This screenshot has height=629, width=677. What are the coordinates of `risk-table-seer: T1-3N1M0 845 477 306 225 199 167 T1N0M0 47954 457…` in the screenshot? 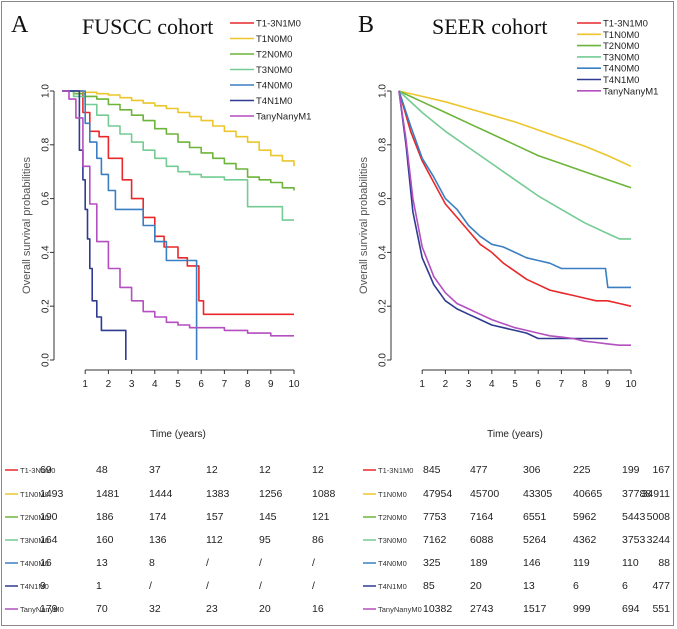 It's located at (516, 539).